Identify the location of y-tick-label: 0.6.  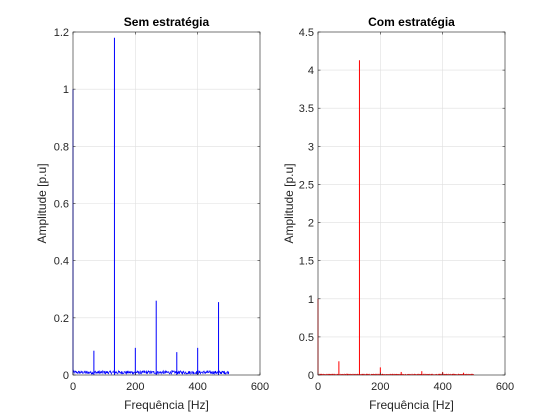
(61, 205).